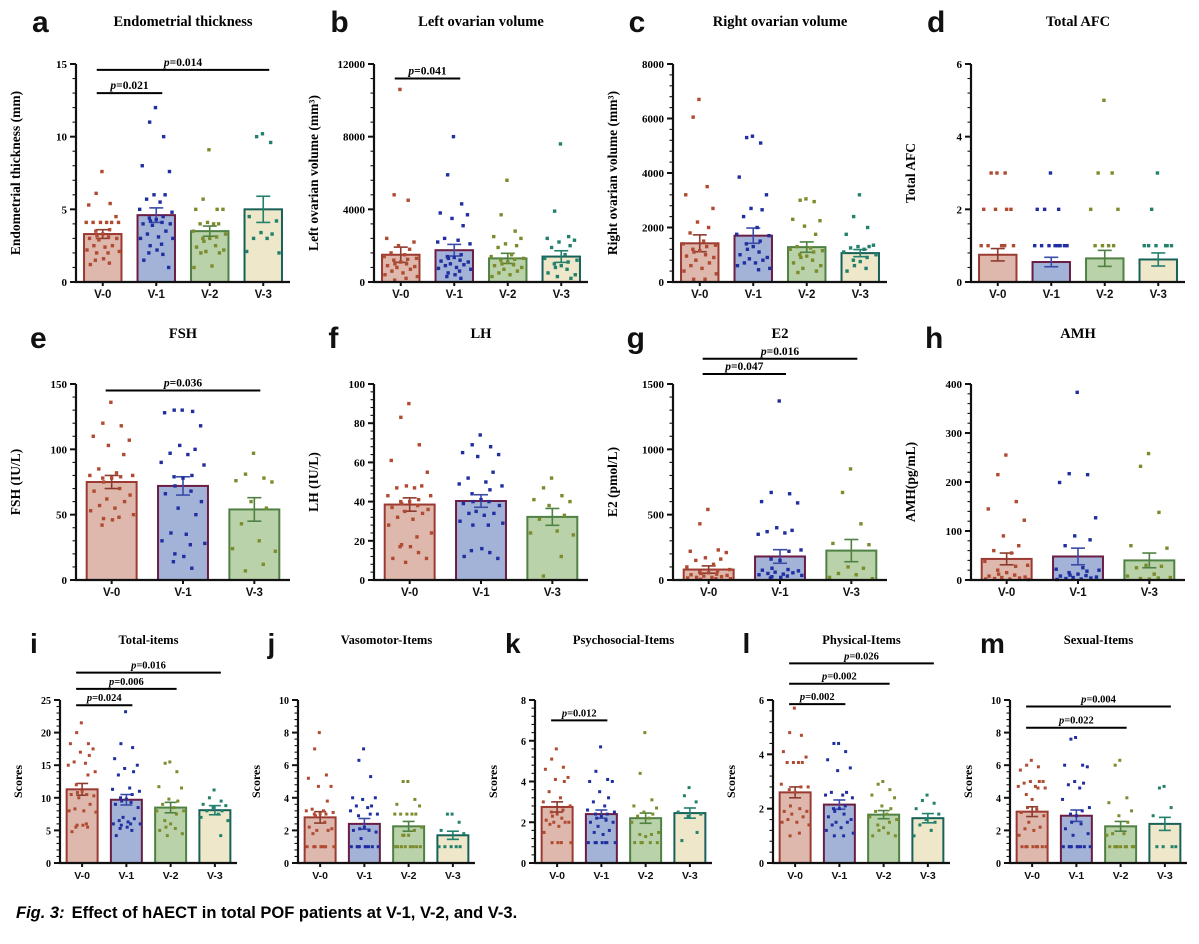 The image size is (1199, 944). Describe the element at coordinates (386, 640) in the screenshot. I see `chart-title-j: Vasomotor-Items` at that location.